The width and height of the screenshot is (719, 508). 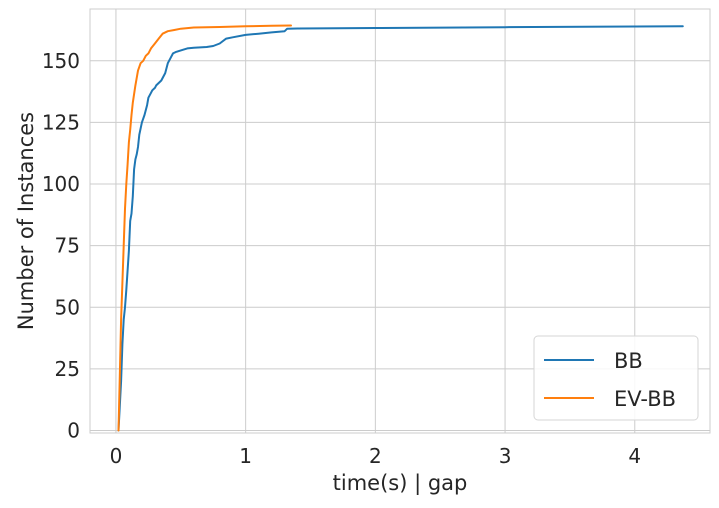 I want to click on y-tick-label: 75, so click(x=67, y=246).